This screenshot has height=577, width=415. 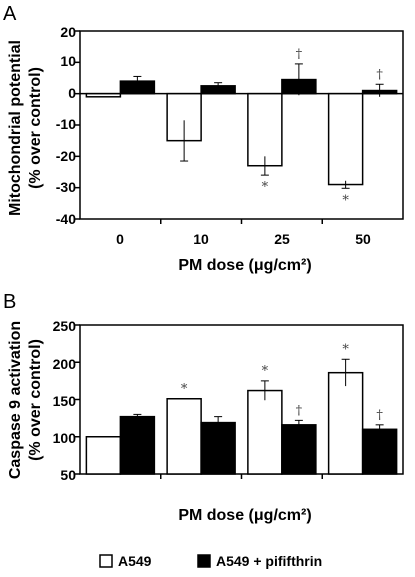 What do you see at coordinates (65, 401) in the screenshot?
I see `panel-b-ytick-2: 150` at bounding box center [65, 401].